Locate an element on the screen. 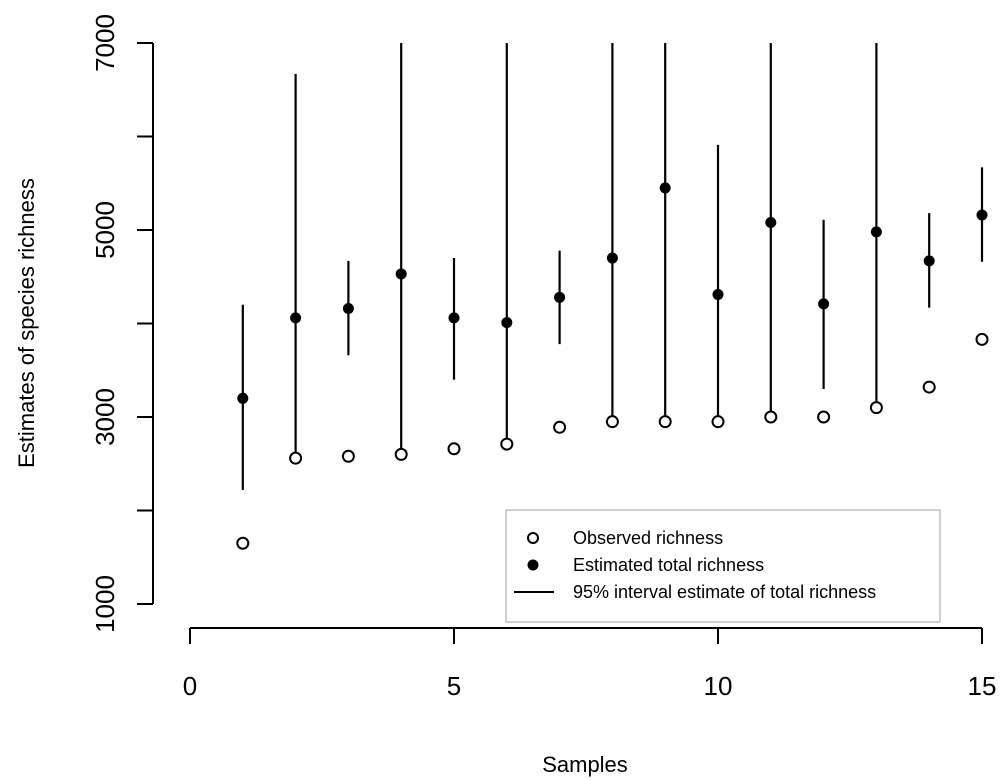  y-tick-label: 3000 is located at coordinates (105, 417).